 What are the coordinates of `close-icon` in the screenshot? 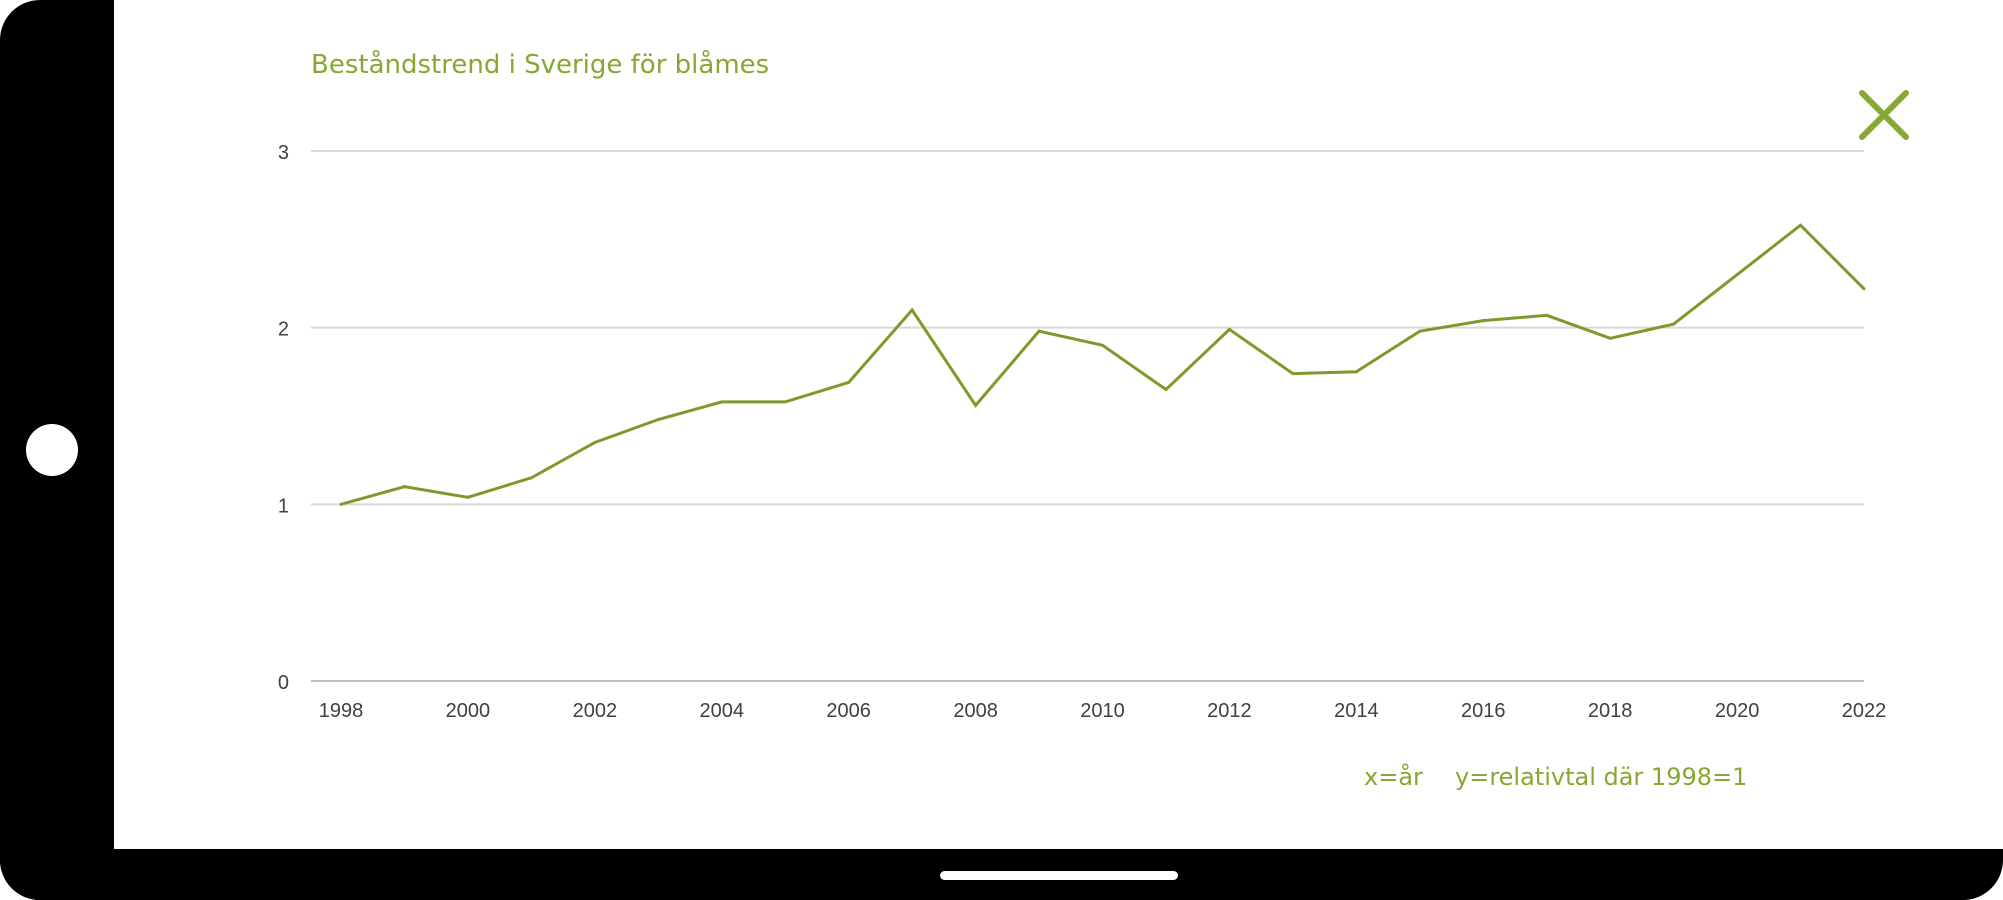 It's located at (1884, 115).